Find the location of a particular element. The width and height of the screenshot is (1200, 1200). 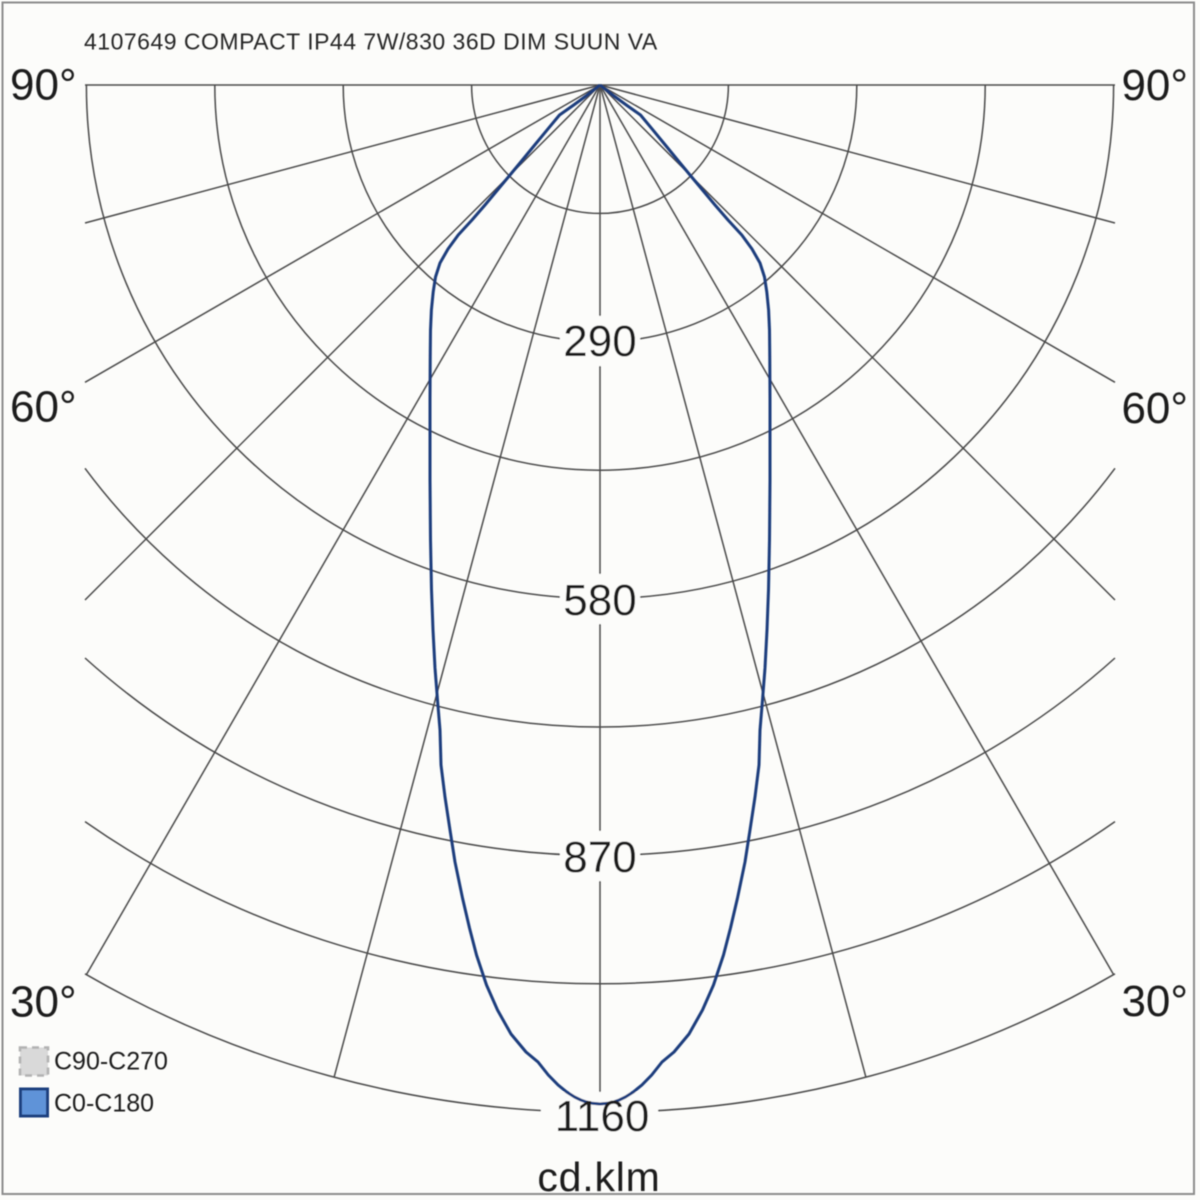

svg-text: 580 is located at coordinates (599, 600).